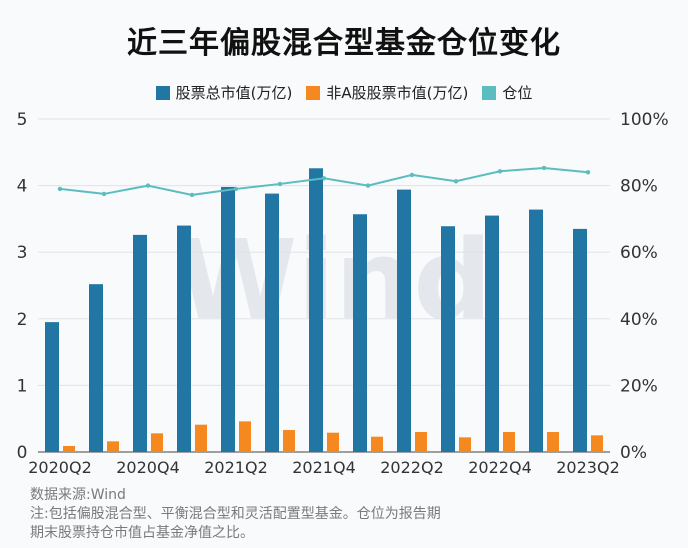  What do you see at coordinates (397, 93) in the screenshot?
I see `legend-label: 非A股股票市值(万亿)` at bounding box center [397, 93].